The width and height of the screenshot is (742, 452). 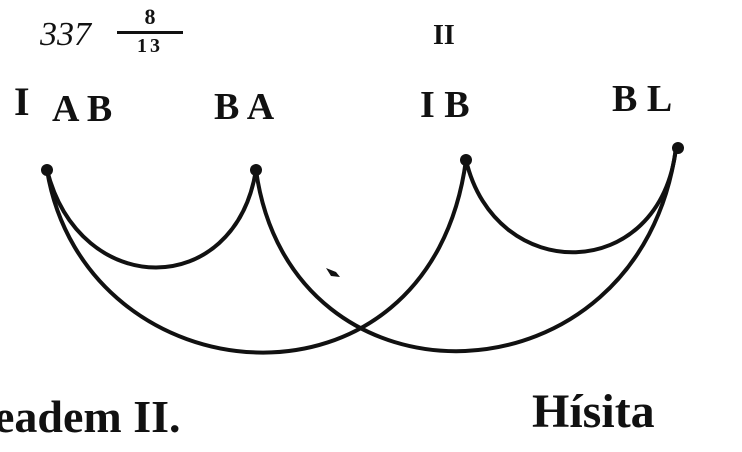 I want to click on node-dot-ba, so click(x=256, y=170).